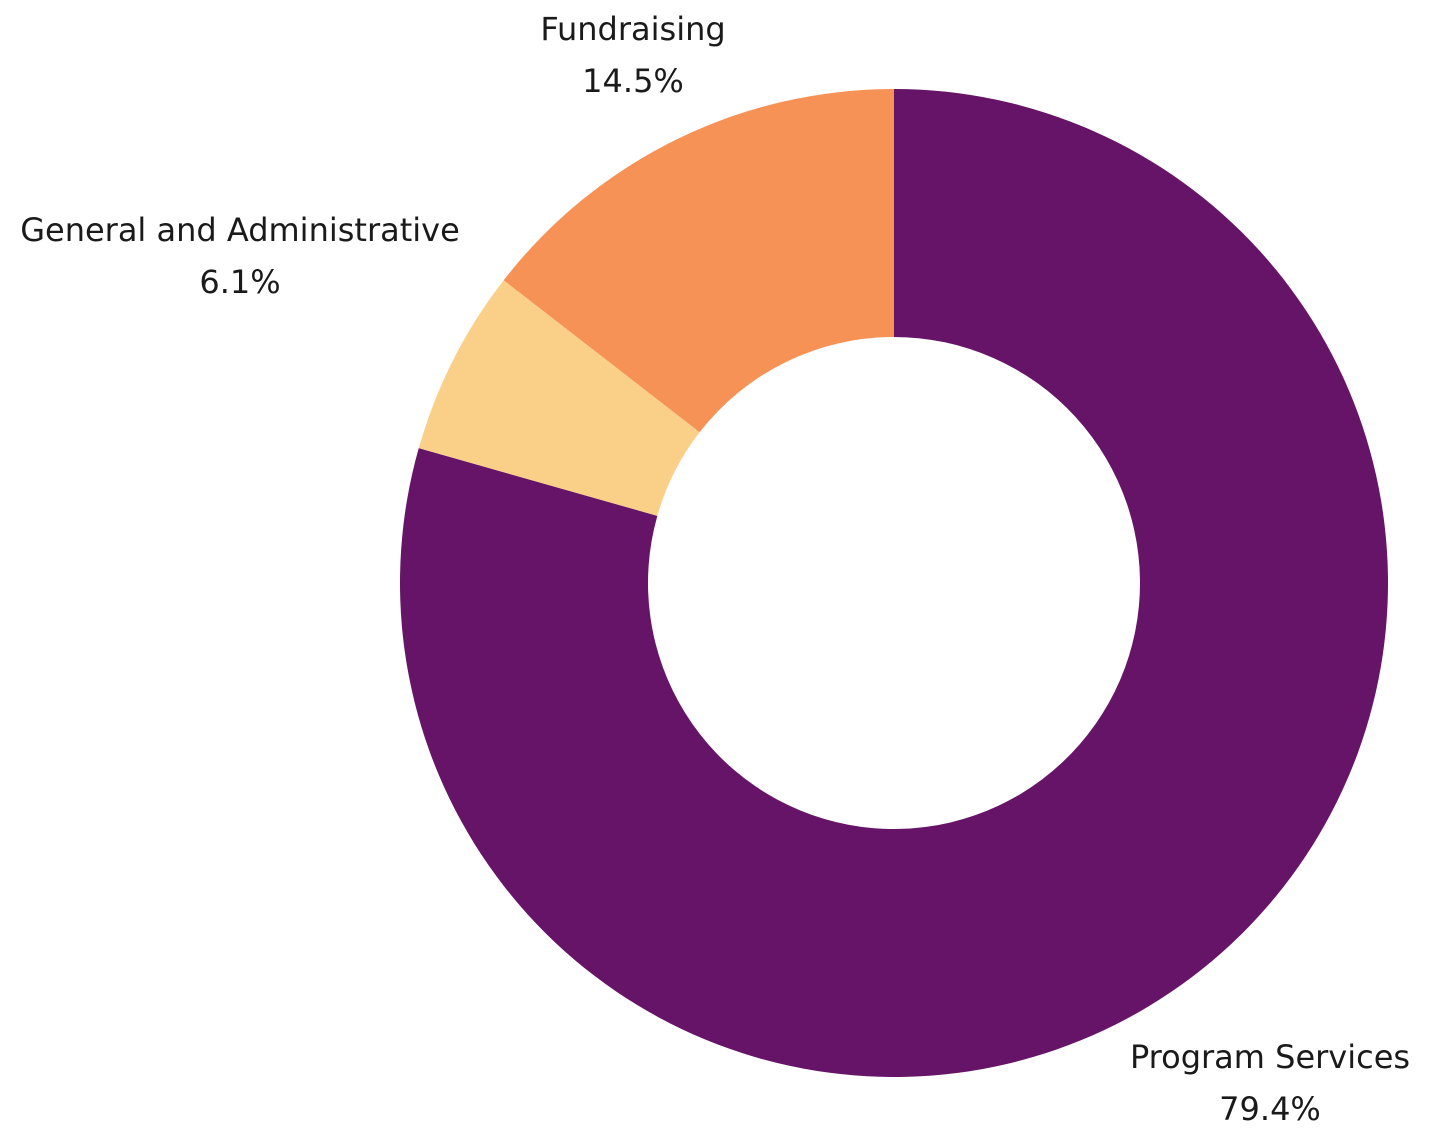 Image resolution: width=1438 pixels, height=1133 pixels. What do you see at coordinates (1270, 1109) in the screenshot?
I see `slice-value-program-services: 79.4%` at bounding box center [1270, 1109].